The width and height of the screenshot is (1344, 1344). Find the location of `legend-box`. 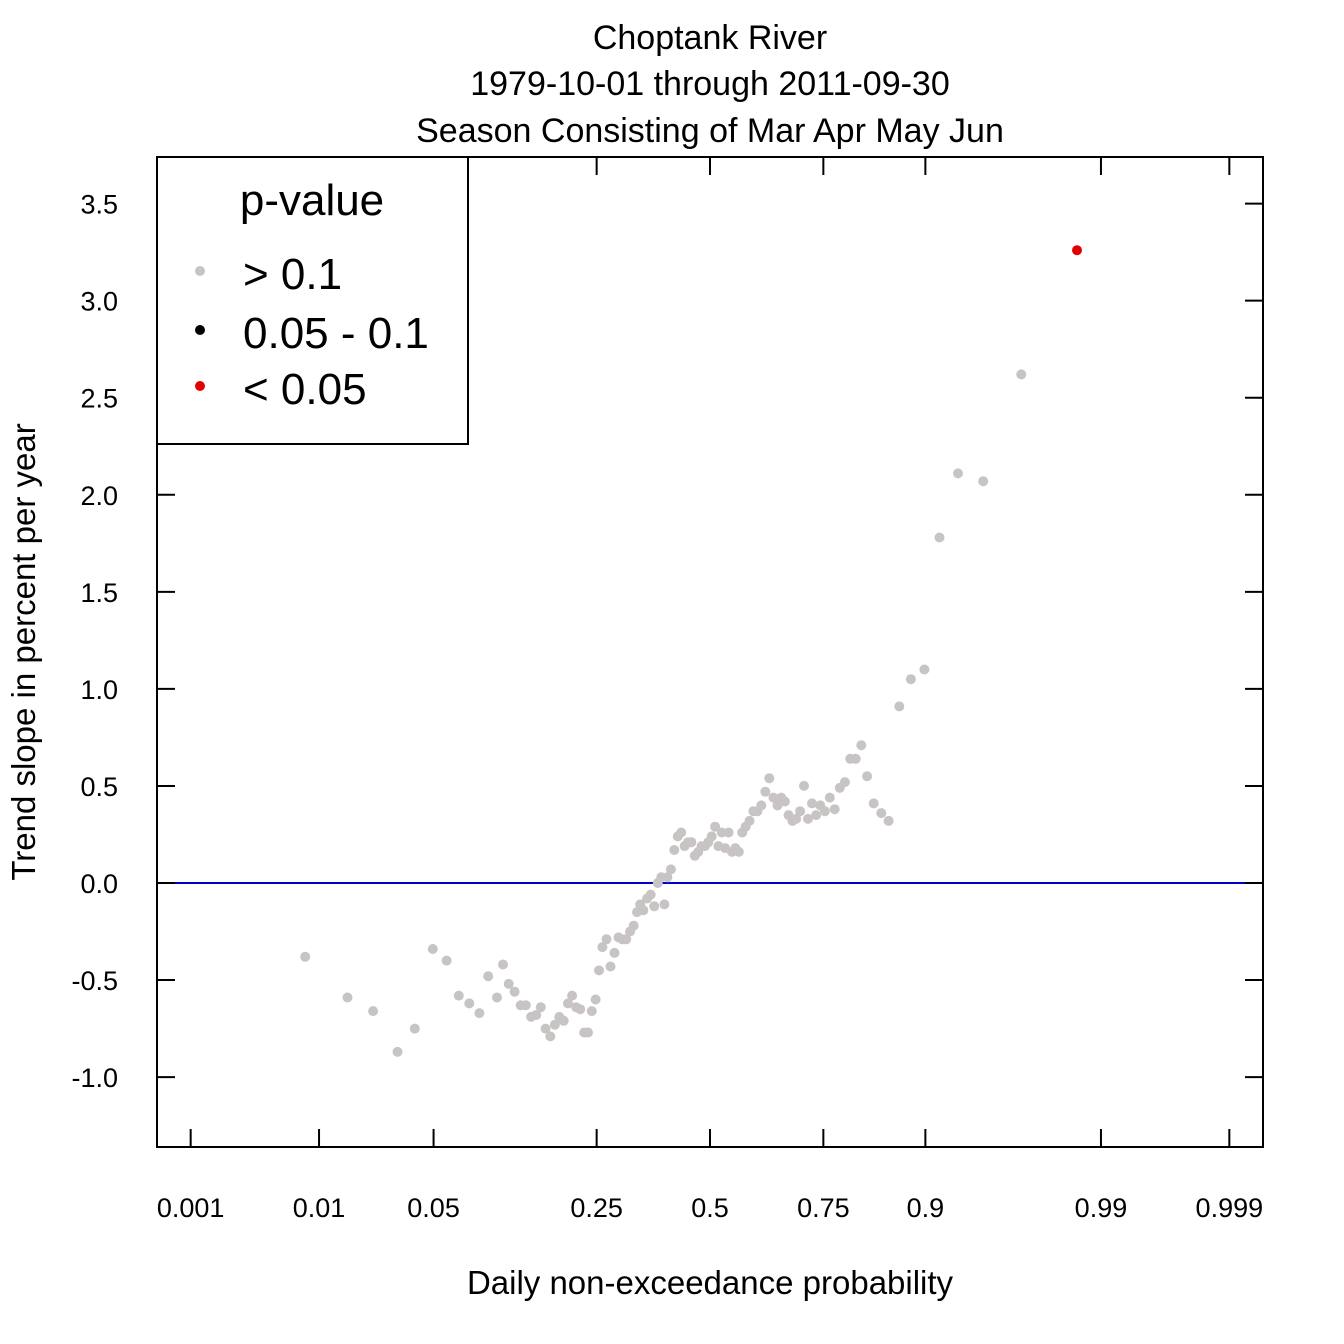

legend-box is located at coordinates (312, 300).